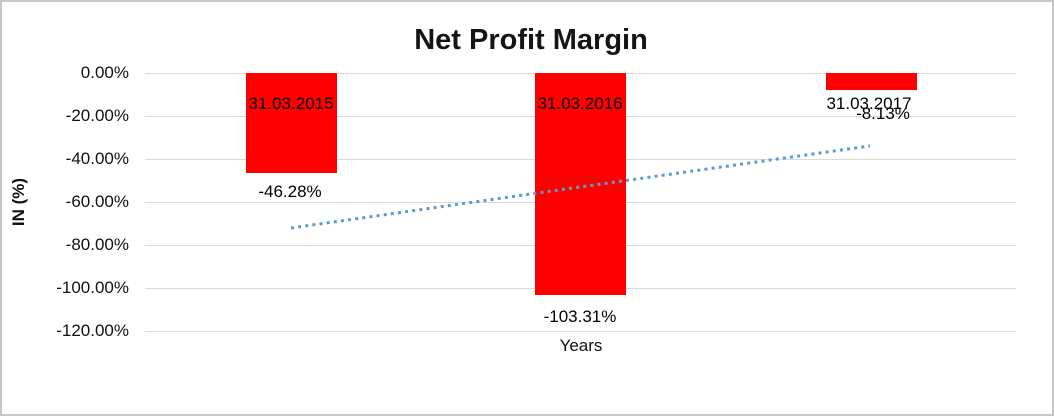 Image resolution: width=1054 pixels, height=416 pixels. Describe the element at coordinates (291, 103) in the screenshot. I see `category-label-2015: 31.03.2015` at that location.